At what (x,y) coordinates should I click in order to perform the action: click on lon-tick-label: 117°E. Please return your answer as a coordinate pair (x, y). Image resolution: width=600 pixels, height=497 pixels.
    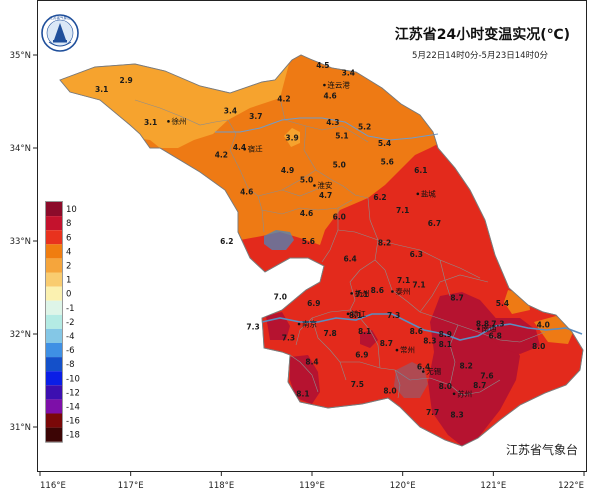
    Looking at the image, I should click on (131, 486).